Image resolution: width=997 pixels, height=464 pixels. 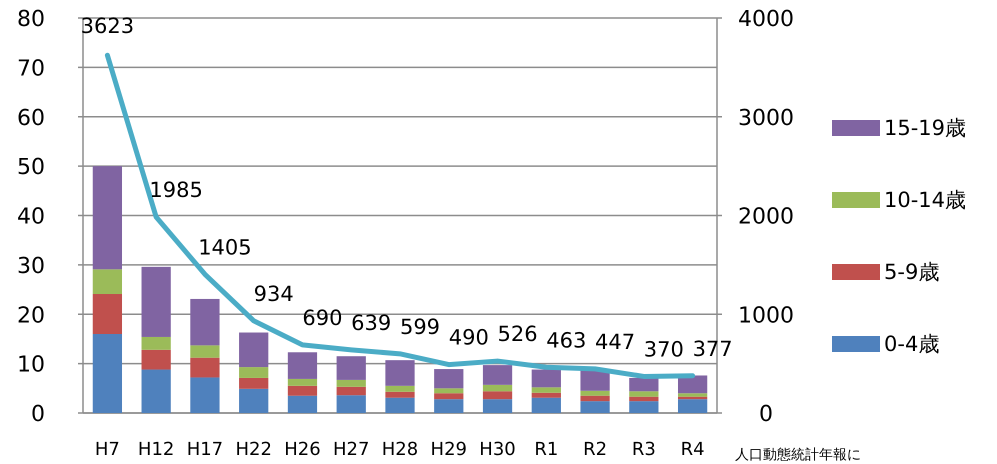 I want to click on data-label: 3623, so click(x=107, y=26).